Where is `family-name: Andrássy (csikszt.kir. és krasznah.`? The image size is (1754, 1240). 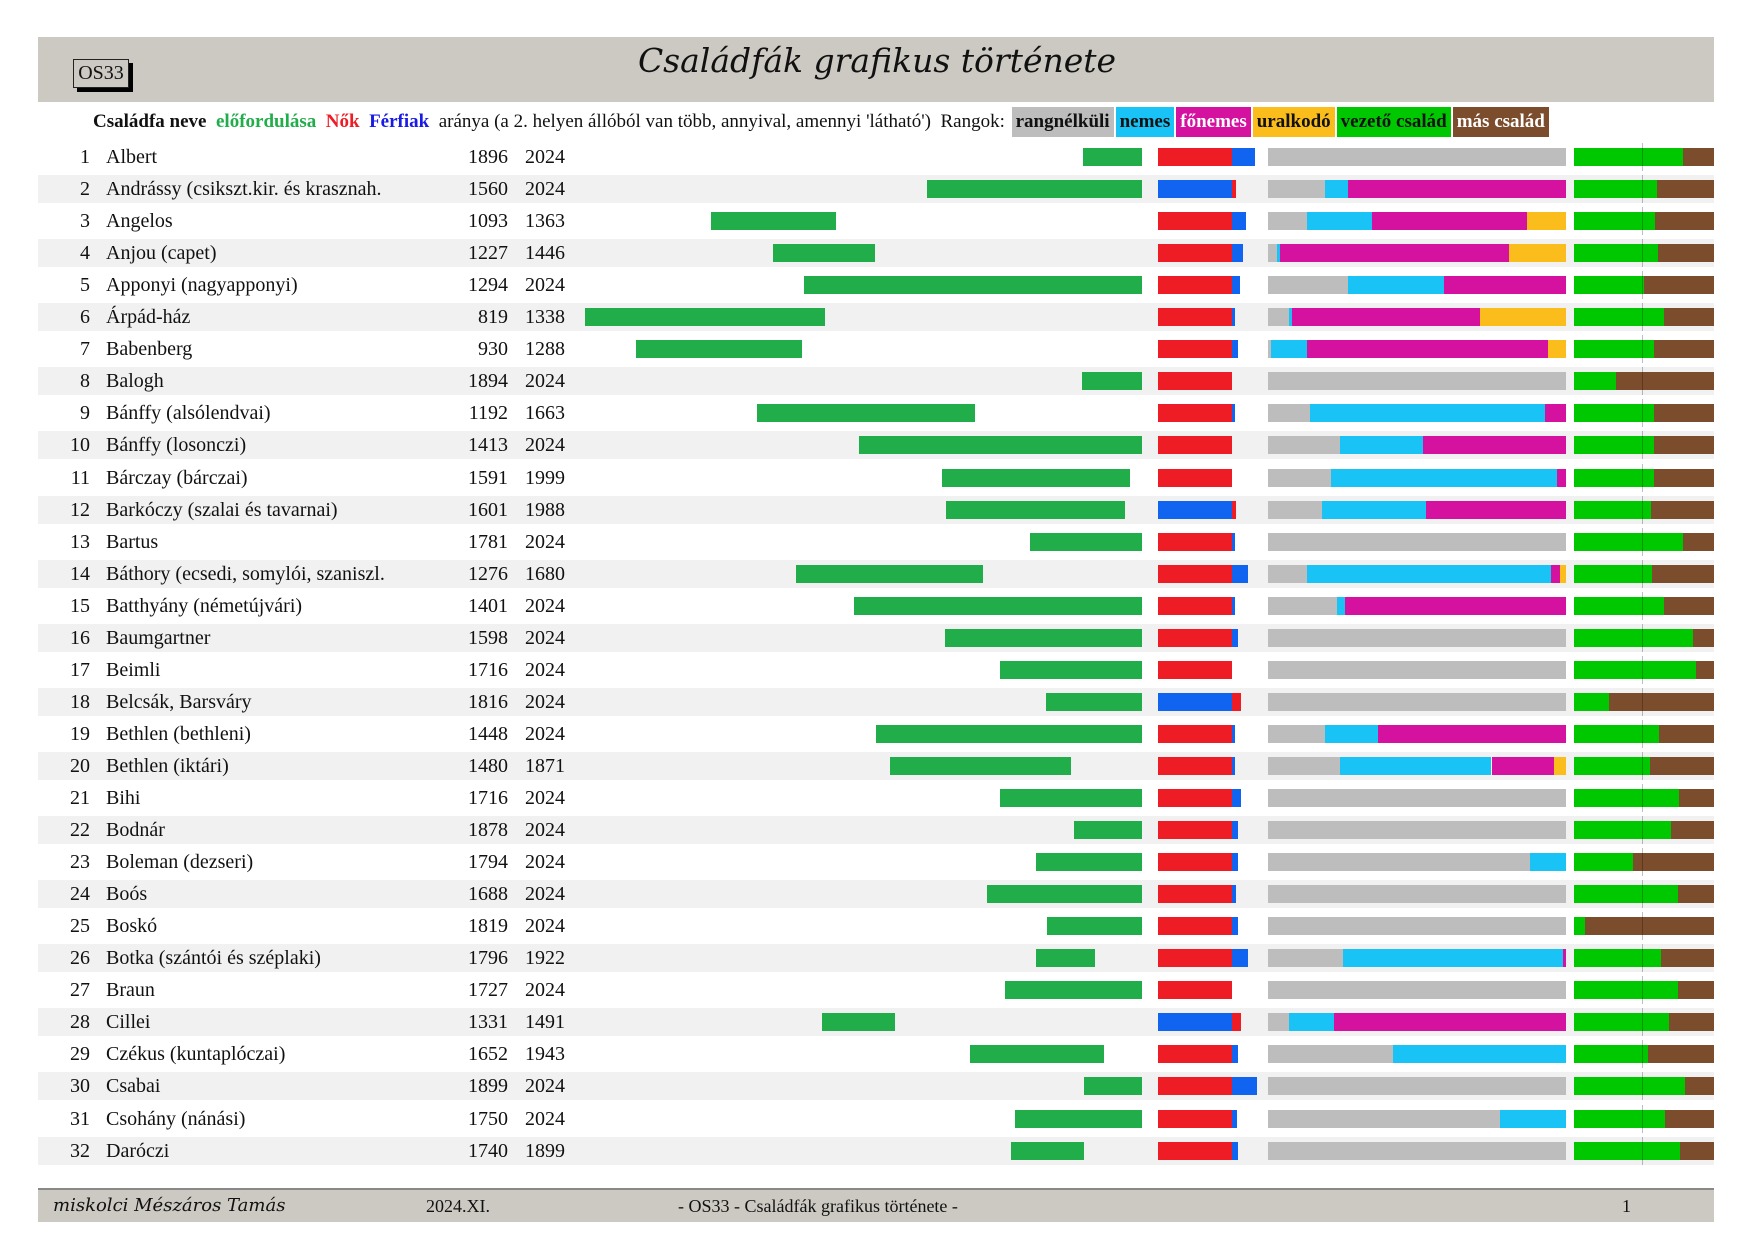
family-name: Andrássy (csikszt.kir. és krasznah. is located at coordinates (244, 189).